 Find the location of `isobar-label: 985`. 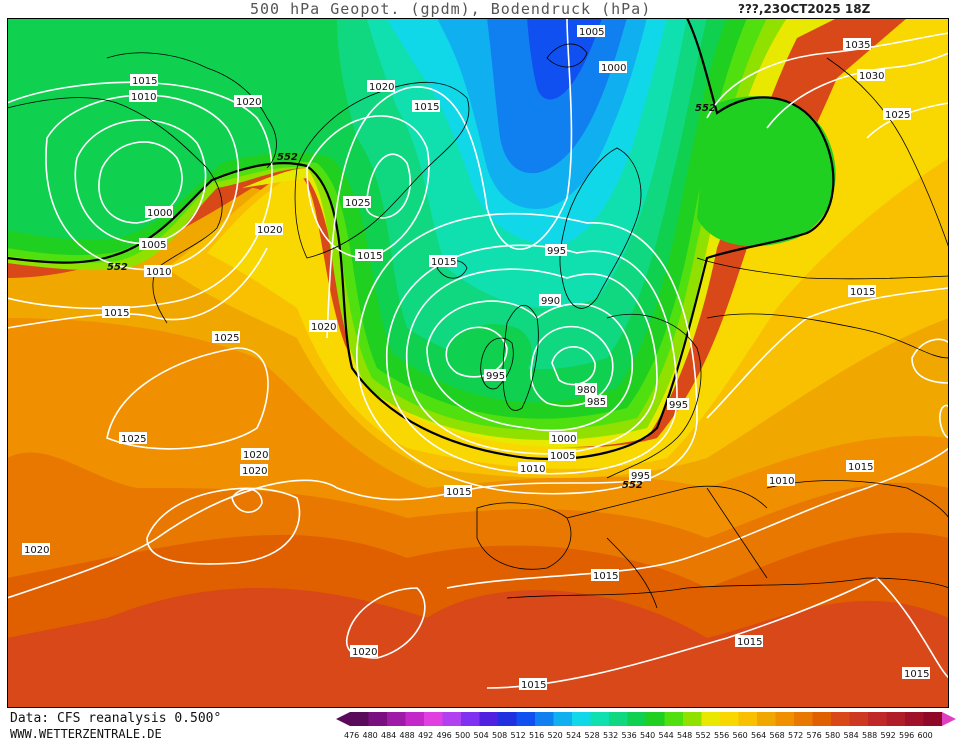

isobar-label: 985 is located at coordinates (596, 401).